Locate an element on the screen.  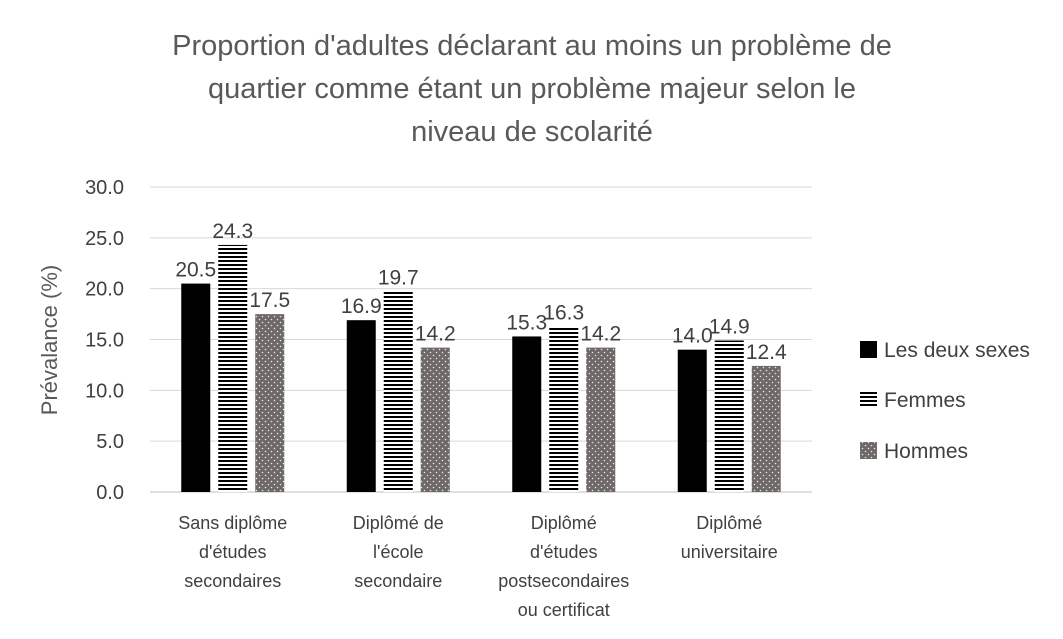
category-label: l'école is located at coordinates (398, 552).